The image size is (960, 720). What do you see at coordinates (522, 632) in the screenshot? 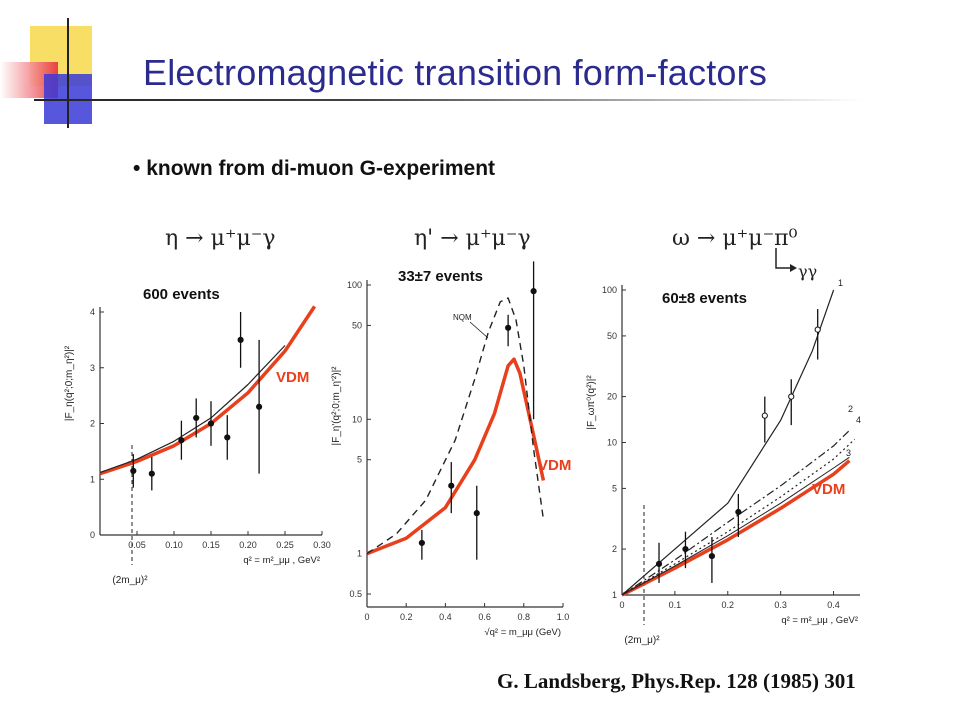
I see `x-axis-label: √q² = m_μμ (GeV)` at bounding box center [522, 632].